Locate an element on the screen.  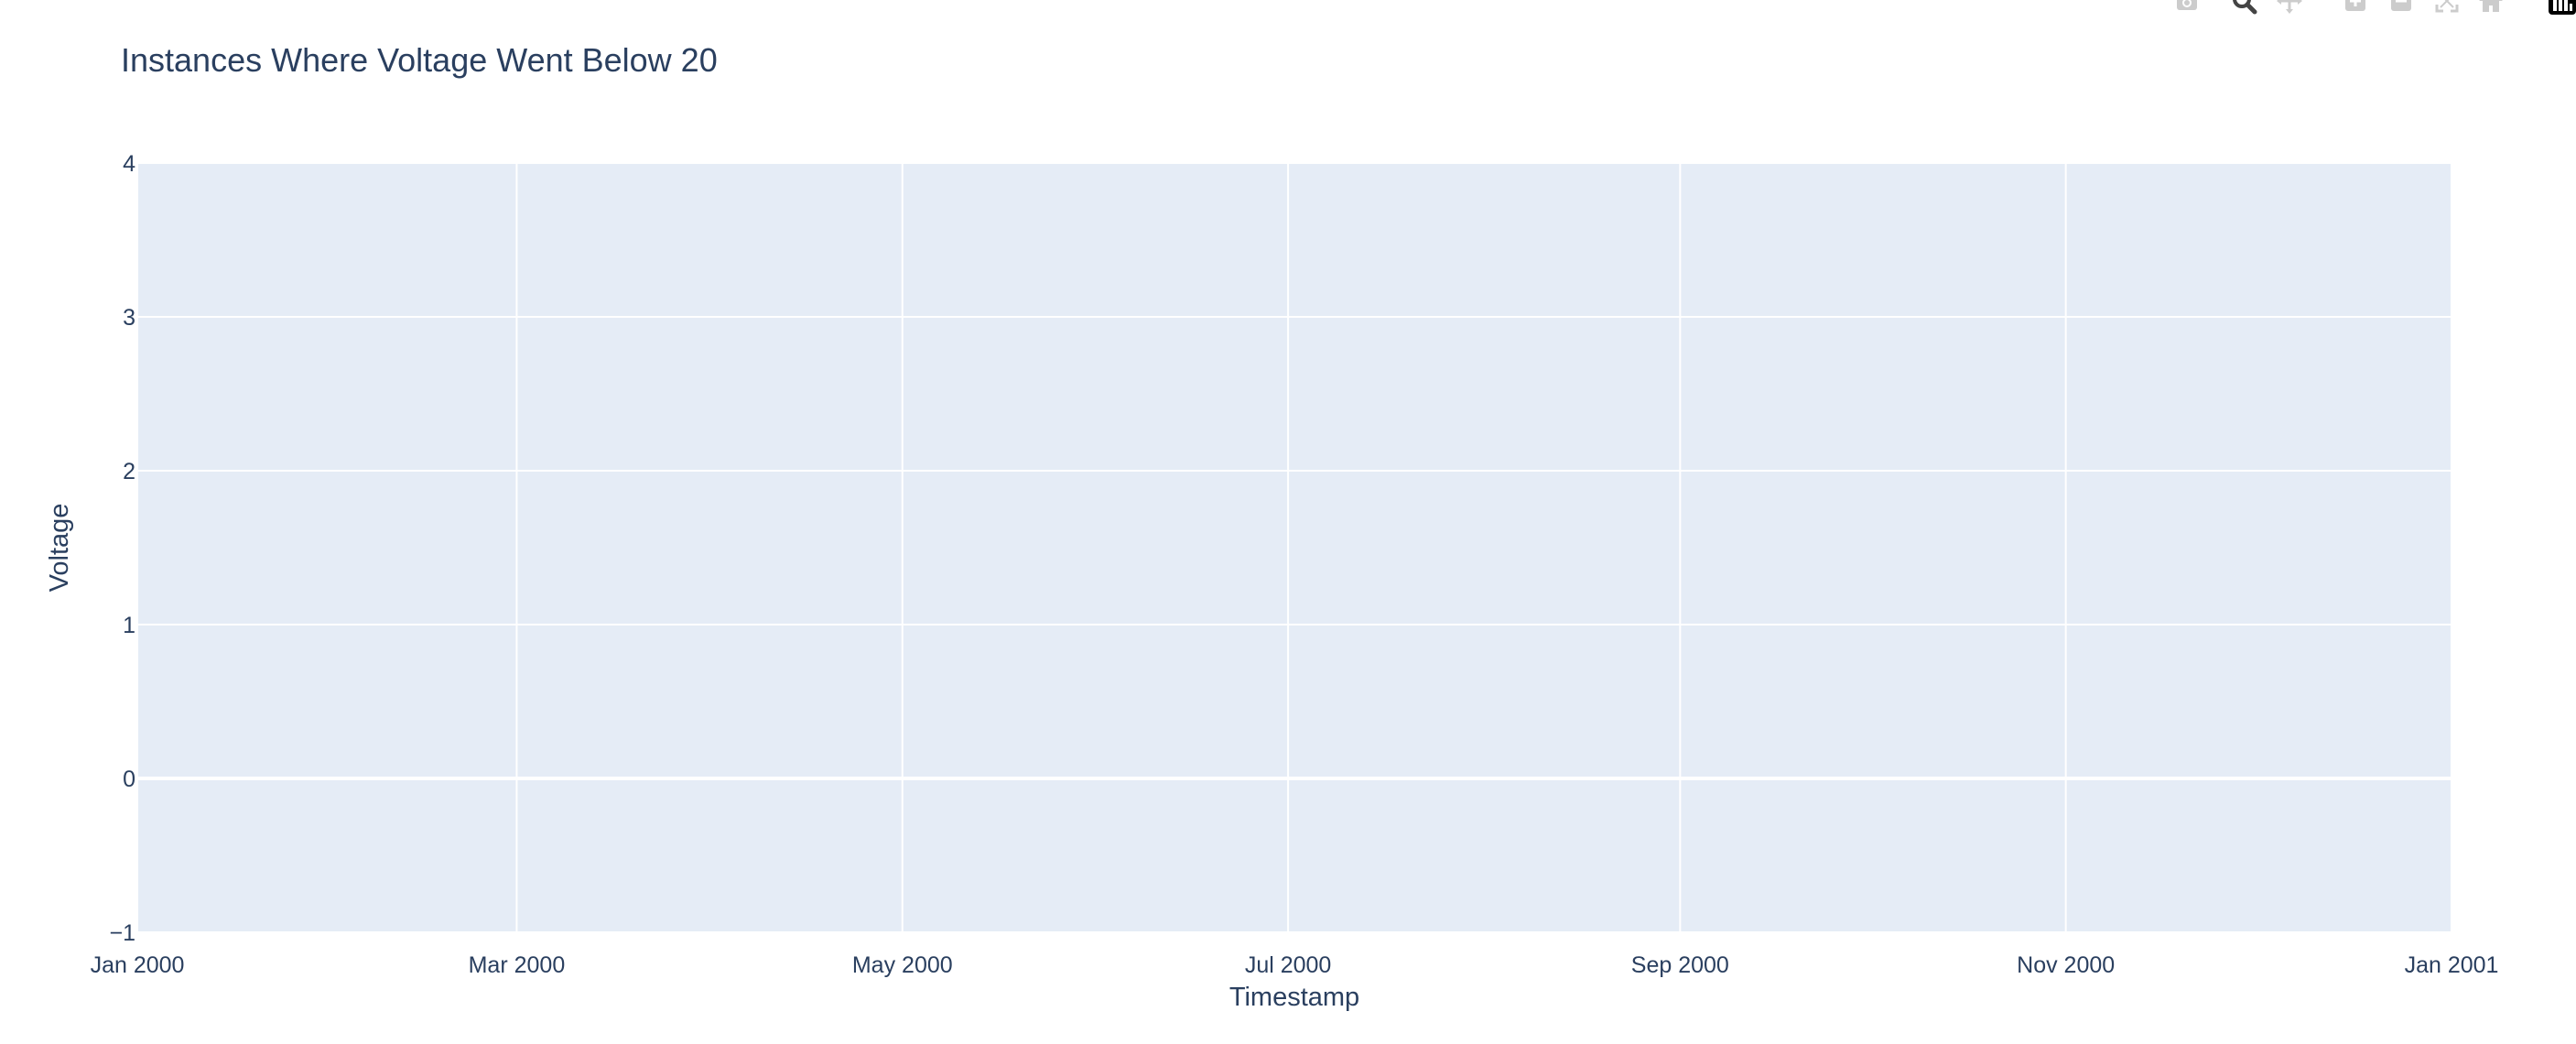
zoom-in-icon is located at coordinates (2355, 5).